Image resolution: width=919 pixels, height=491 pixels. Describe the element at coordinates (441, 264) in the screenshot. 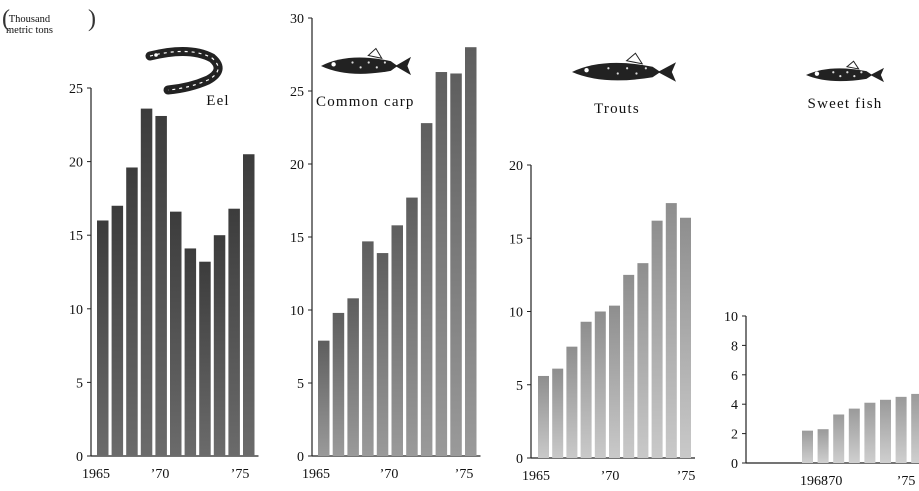

I see `bar-common-carp-1973` at that location.